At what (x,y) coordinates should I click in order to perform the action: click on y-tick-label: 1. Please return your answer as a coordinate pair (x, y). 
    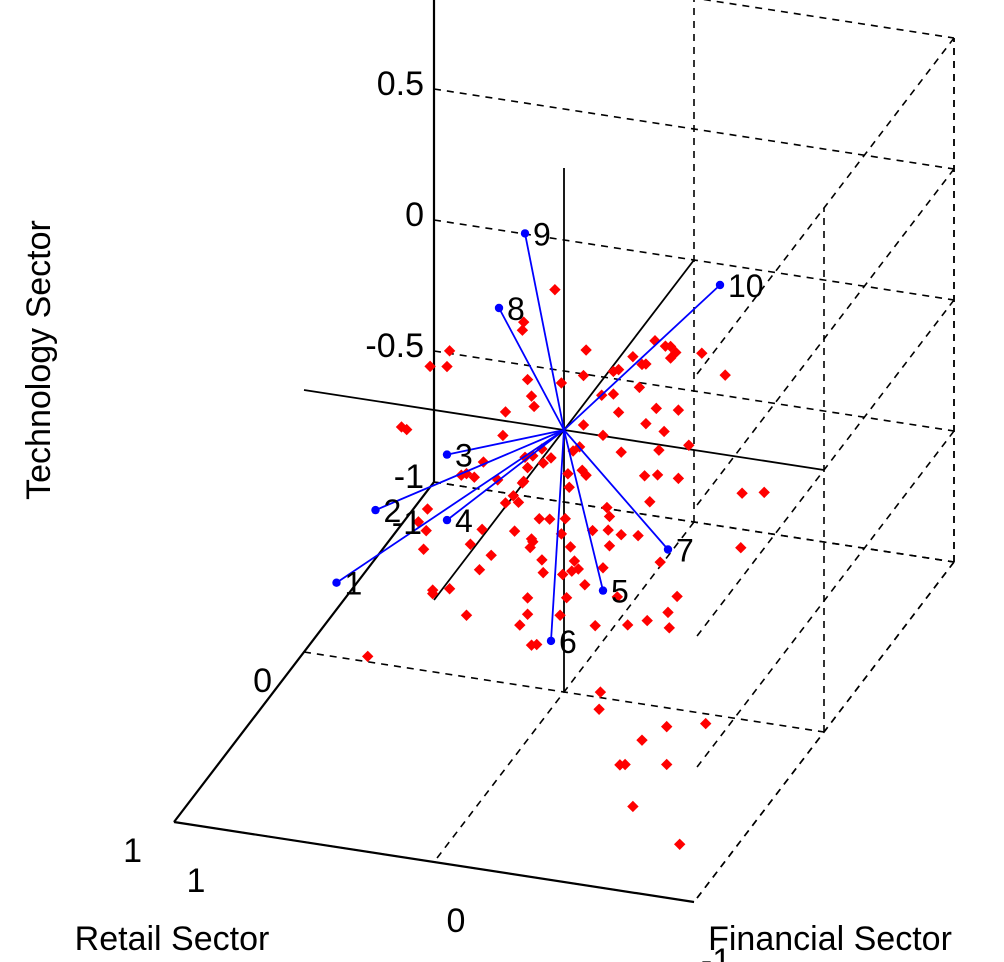
    Looking at the image, I should click on (132, 851).